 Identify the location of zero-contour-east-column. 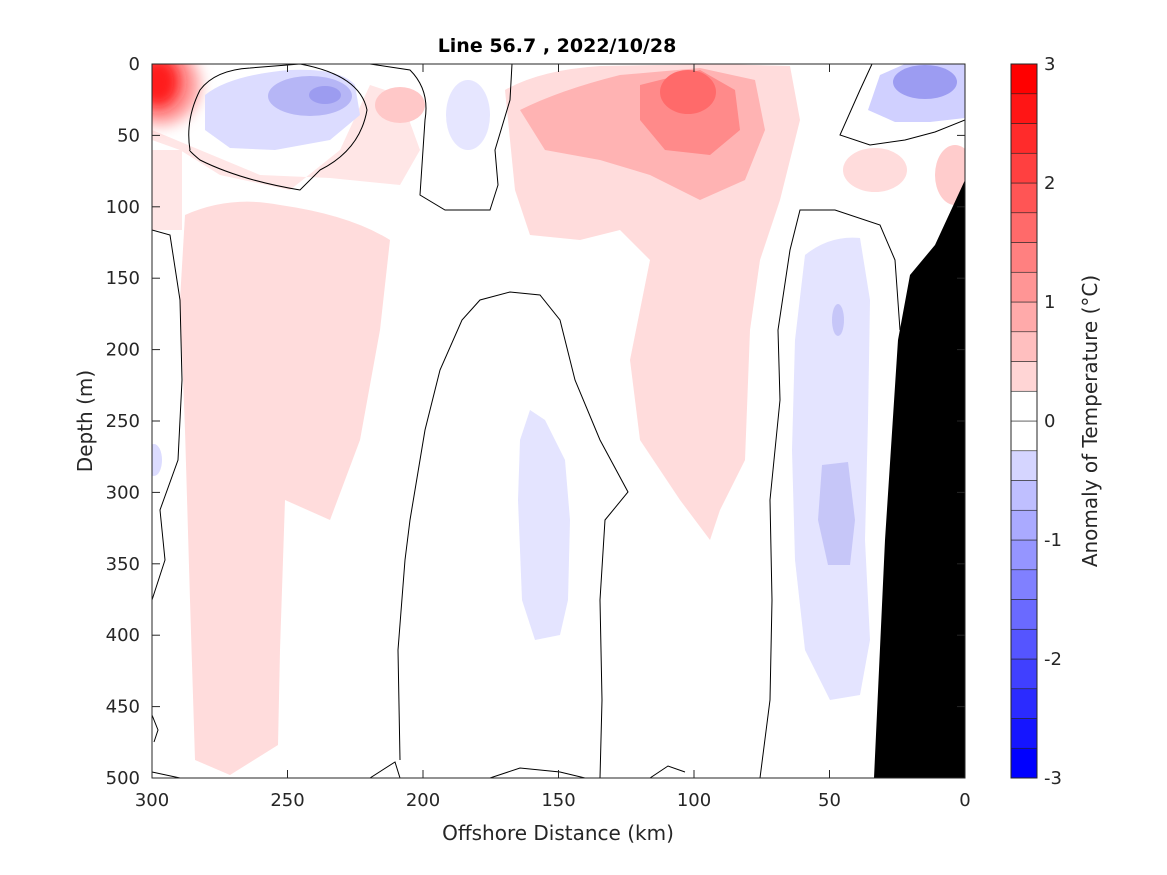
(830, 493).